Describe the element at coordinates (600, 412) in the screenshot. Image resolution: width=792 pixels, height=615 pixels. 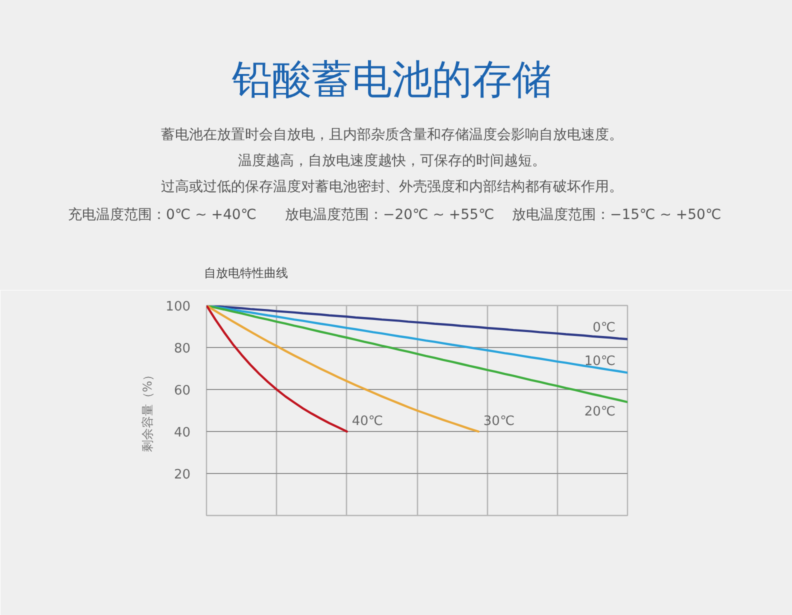
I see `series-label: 20℃` at that location.